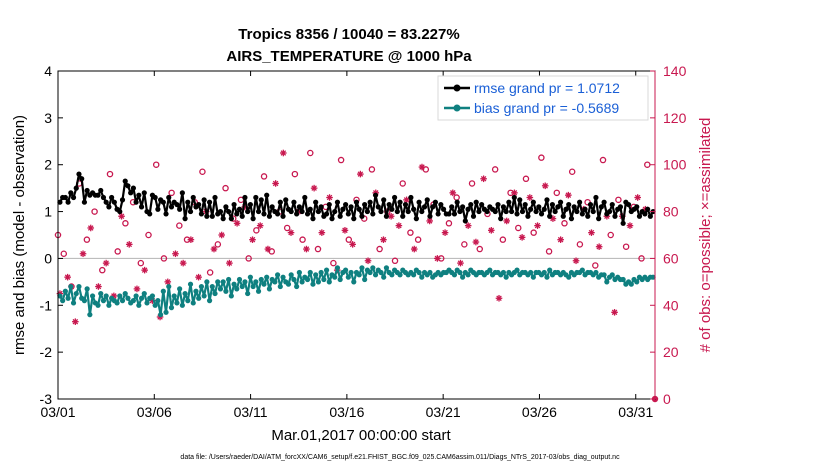  What do you see at coordinates (46, 305) in the screenshot?
I see `y-tick-label: -1` at bounding box center [46, 305].